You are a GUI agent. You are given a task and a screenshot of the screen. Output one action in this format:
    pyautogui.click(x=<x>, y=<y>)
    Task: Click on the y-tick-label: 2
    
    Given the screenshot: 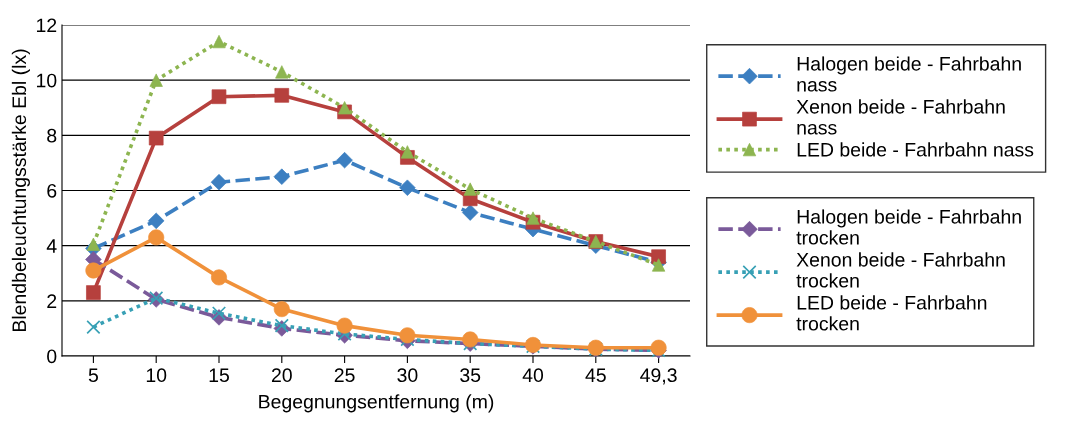 What is the action you would take?
    pyautogui.click(x=52, y=301)
    